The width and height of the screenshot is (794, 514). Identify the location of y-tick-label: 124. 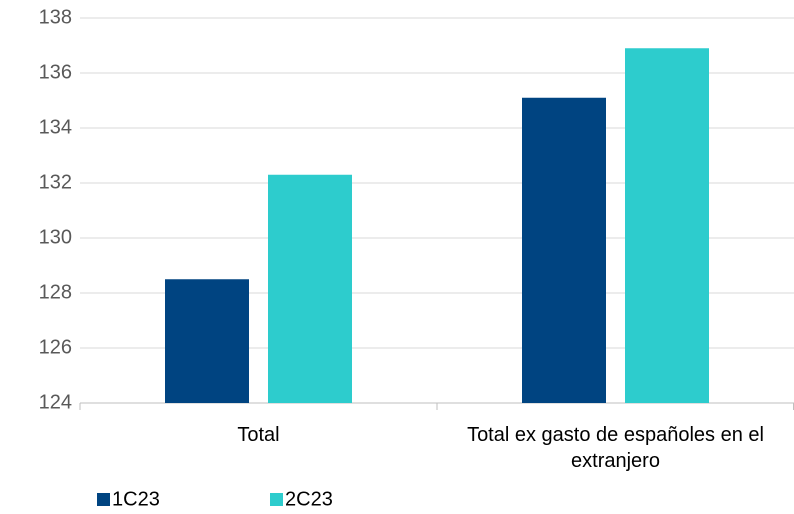
(55, 402).